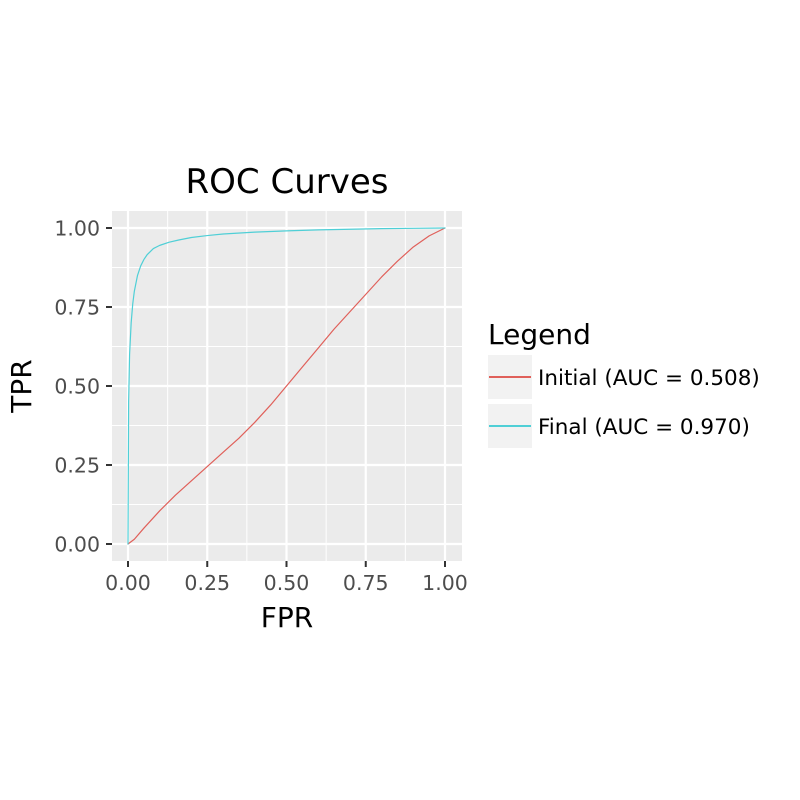 This screenshot has height=800, width=800. I want to click on y-tick-label: 0.25, so click(77, 466).